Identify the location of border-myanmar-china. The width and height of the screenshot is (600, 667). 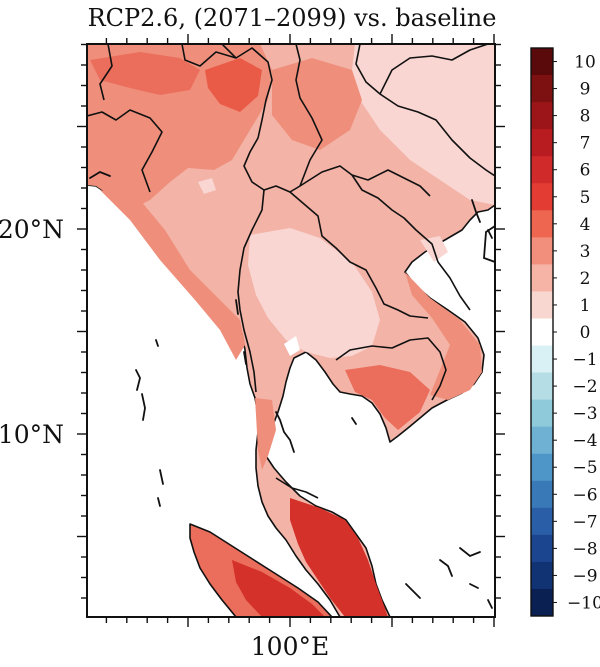
(306, 120).